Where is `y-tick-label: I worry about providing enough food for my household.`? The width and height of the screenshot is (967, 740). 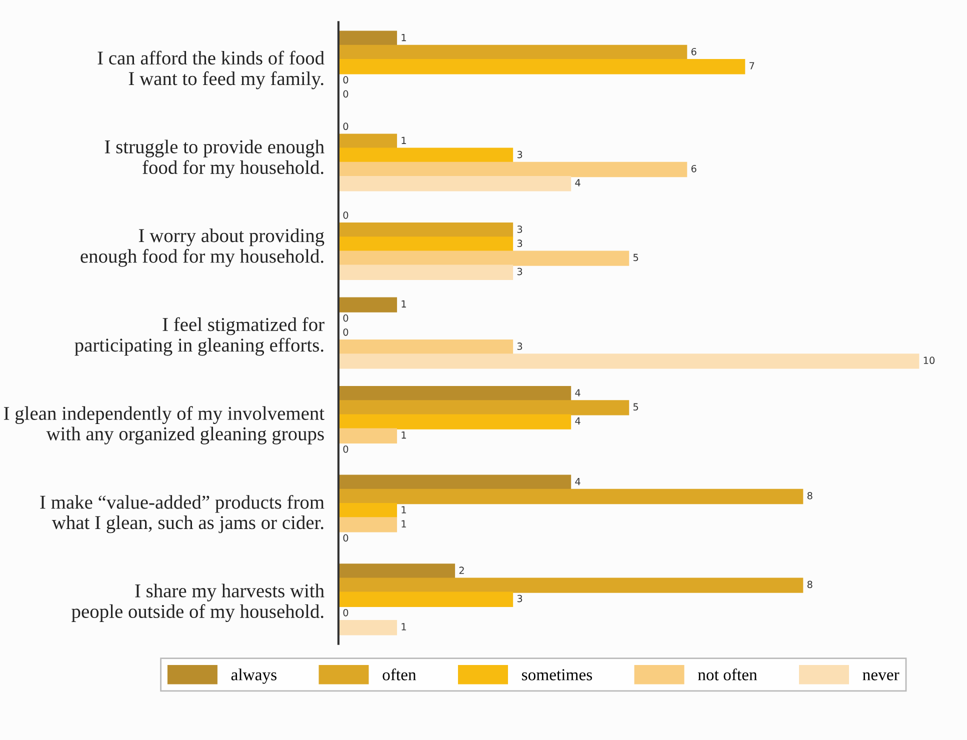
y-tick-label: I worry about providing enough food for my household. is located at coordinates (202, 247).